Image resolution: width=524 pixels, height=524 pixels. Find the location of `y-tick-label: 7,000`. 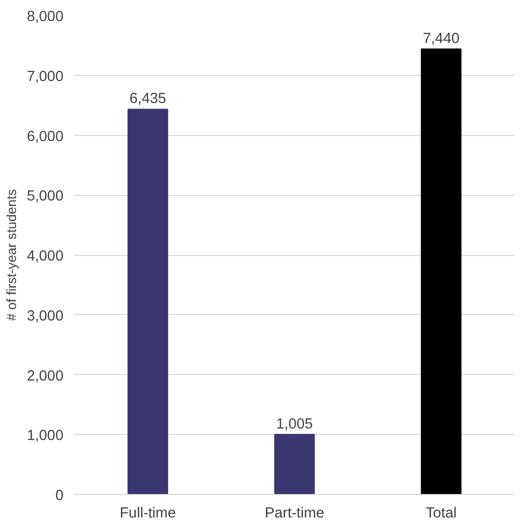

y-tick-label: 7,000 is located at coordinates (45, 76).